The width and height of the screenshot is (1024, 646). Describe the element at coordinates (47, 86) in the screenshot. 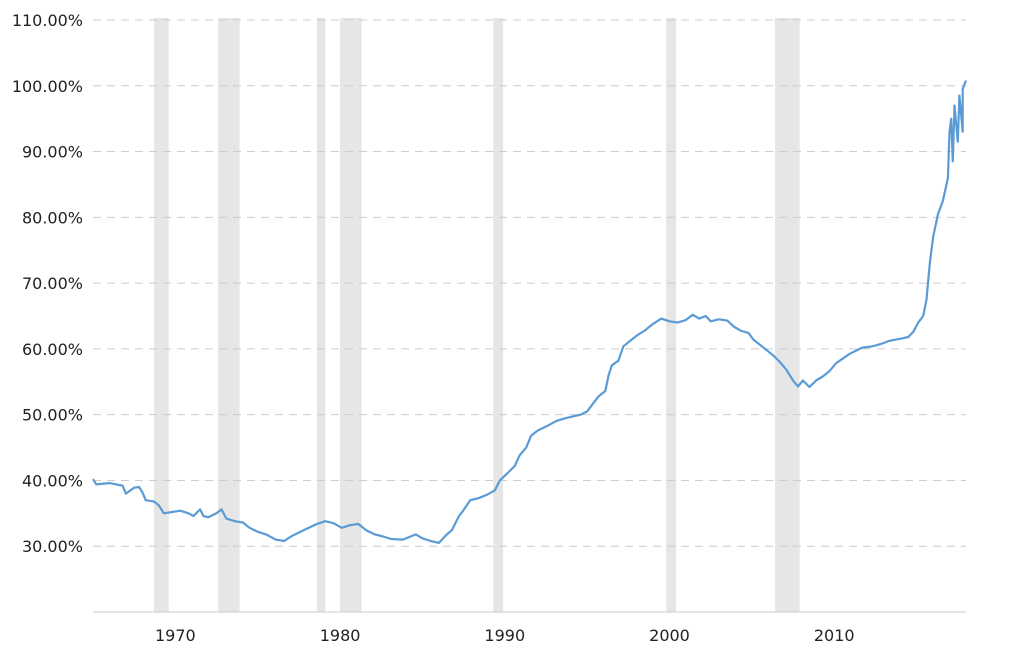

I see `y-tick-label: 100.00%` at that location.